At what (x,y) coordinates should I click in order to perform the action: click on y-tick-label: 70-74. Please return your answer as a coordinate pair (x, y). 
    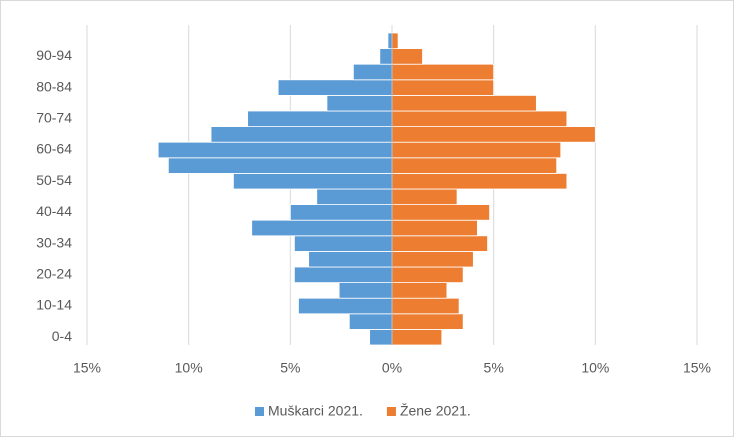
    Looking at the image, I should click on (54, 118).